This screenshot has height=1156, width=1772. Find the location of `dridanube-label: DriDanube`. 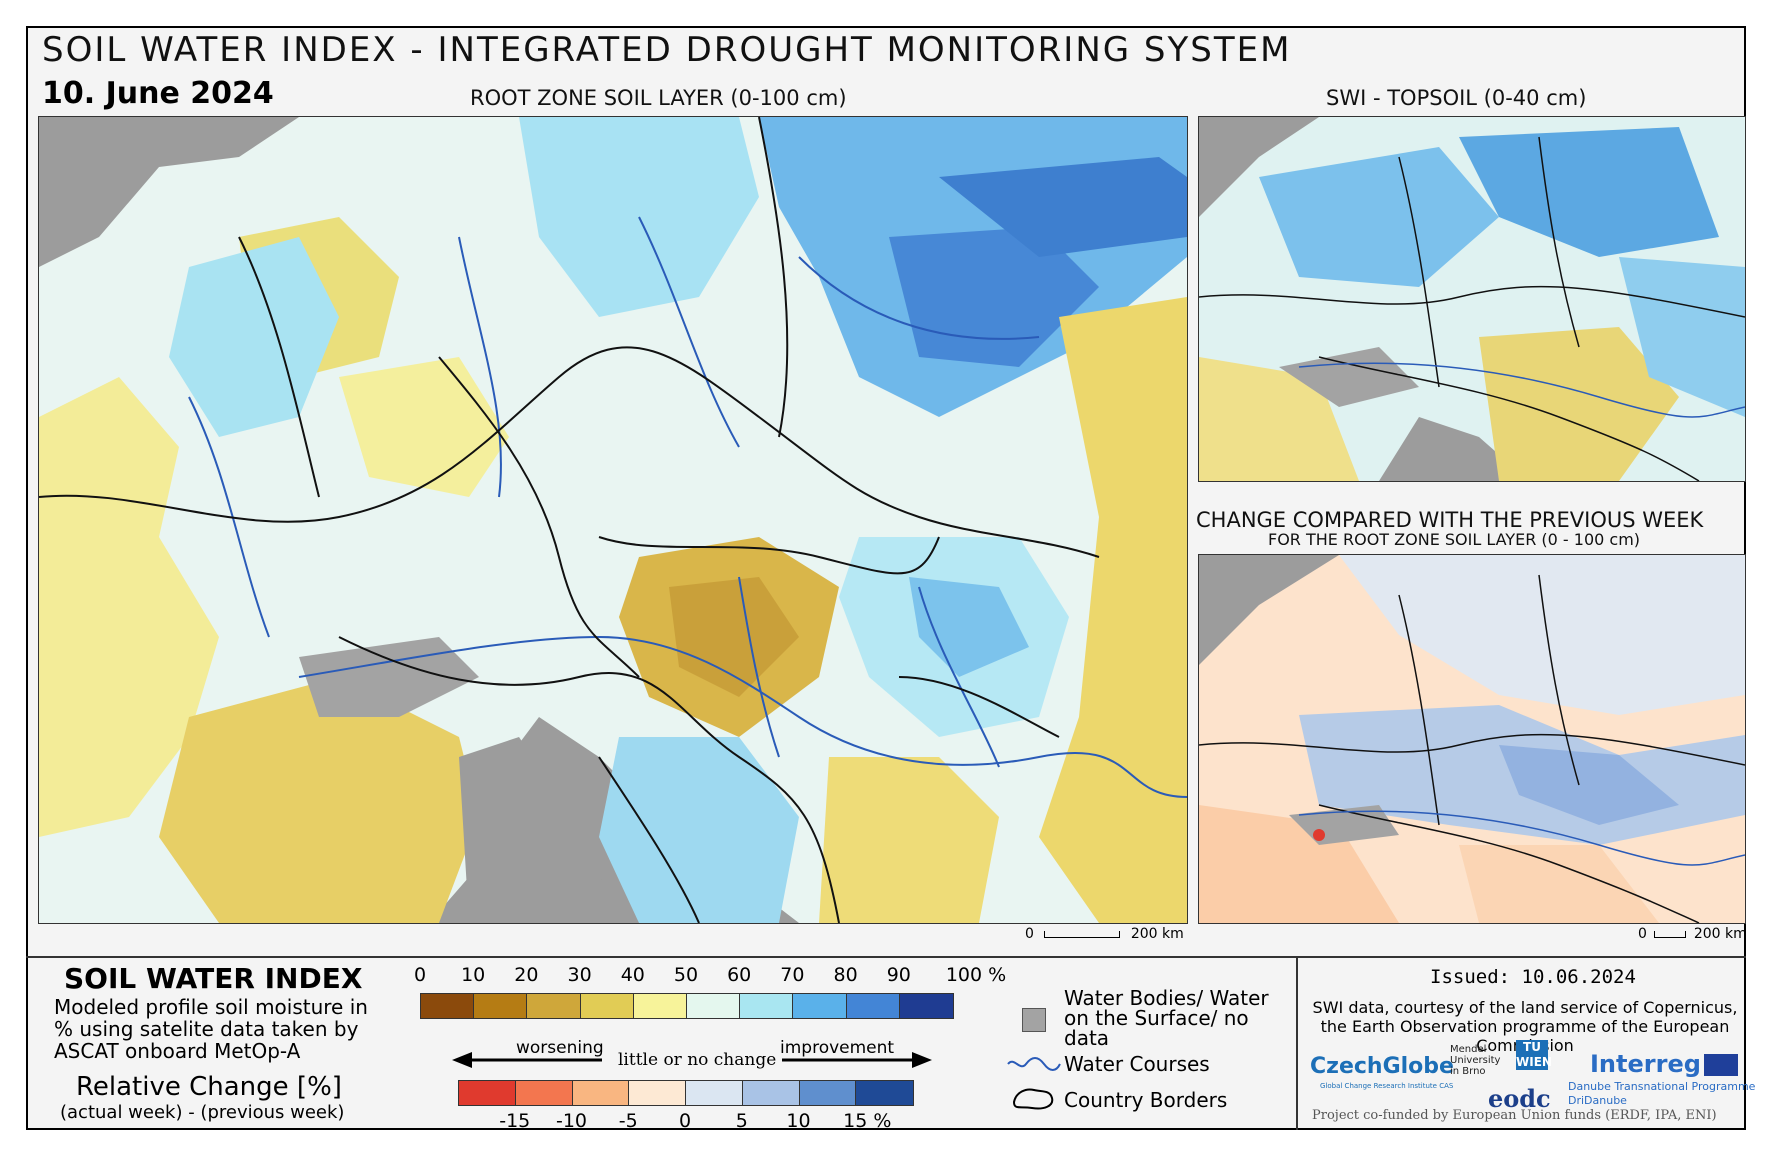

dridanube-label: DriDanube is located at coordinates (1597, 1100).